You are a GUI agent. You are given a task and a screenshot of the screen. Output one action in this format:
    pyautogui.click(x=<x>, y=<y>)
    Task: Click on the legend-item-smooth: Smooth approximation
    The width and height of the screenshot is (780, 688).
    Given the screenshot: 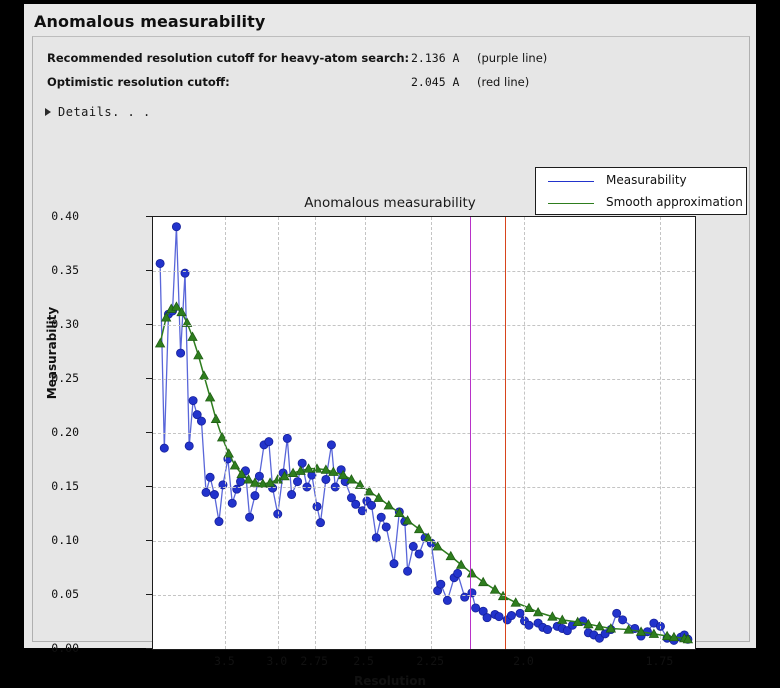 What is the action you would take?
    pyautogui.click(x=642, y=204)
    